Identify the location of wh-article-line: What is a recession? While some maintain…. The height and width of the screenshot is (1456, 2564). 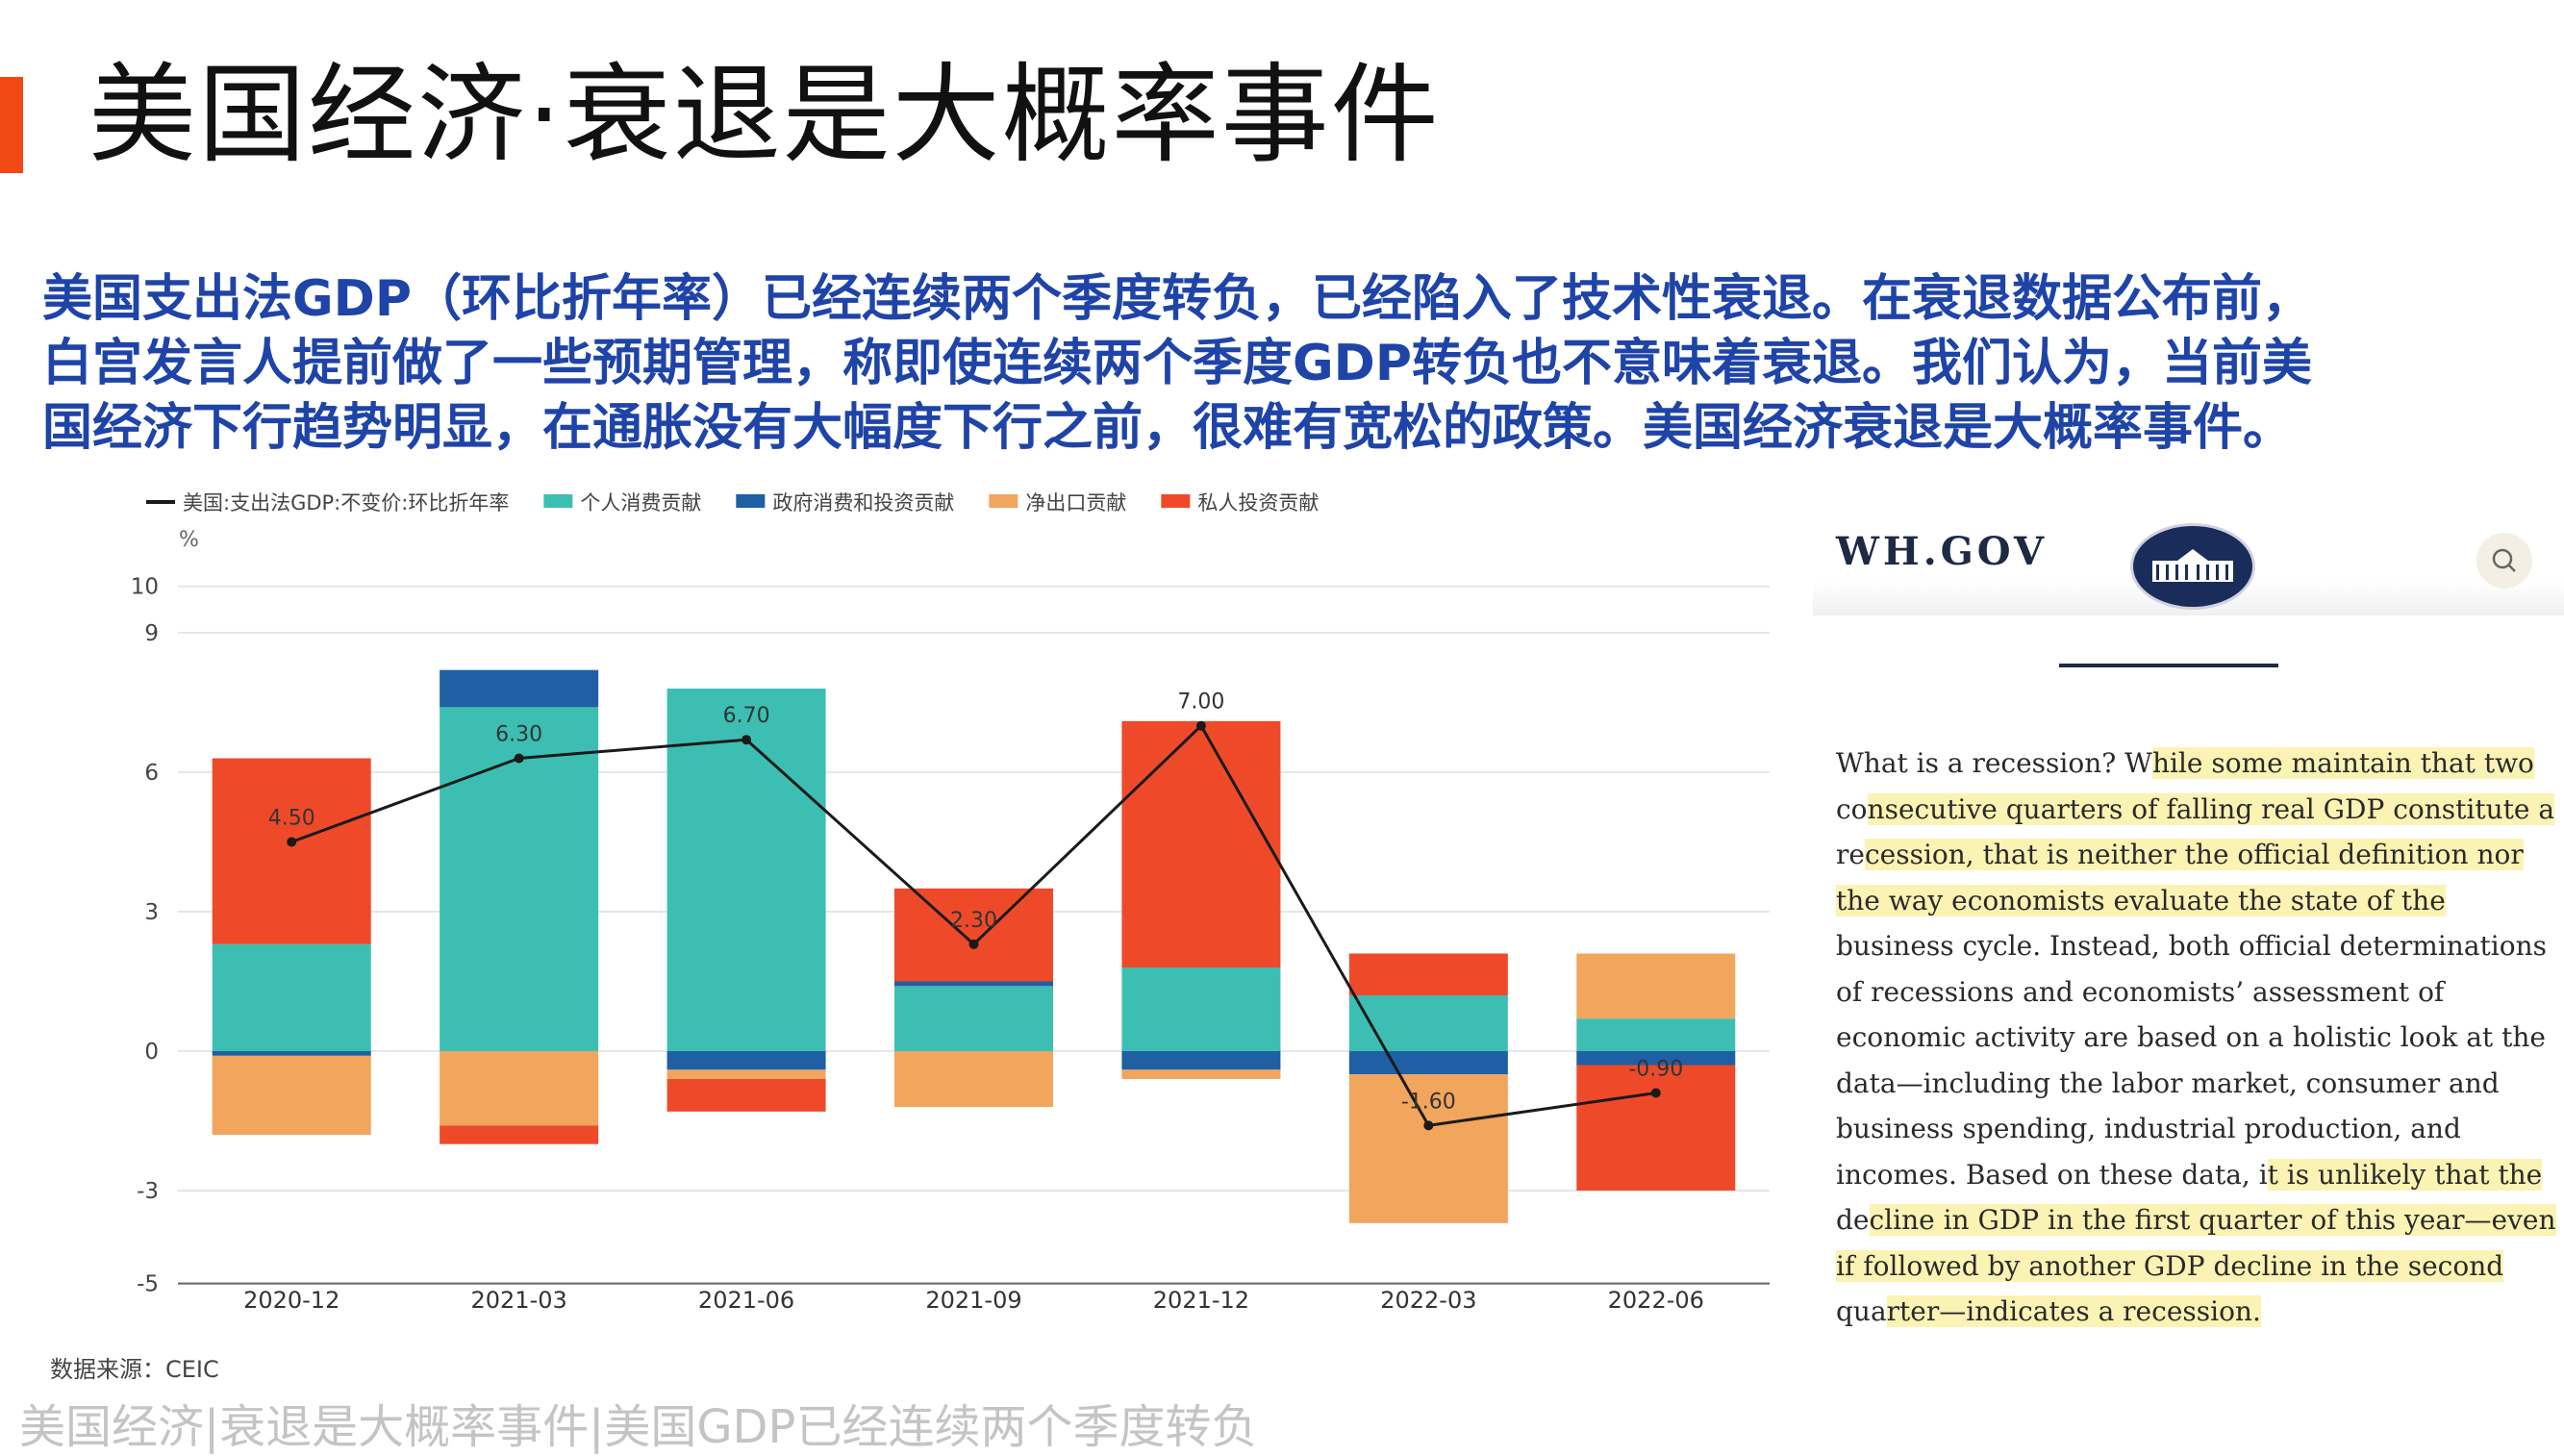
(2192, 764).